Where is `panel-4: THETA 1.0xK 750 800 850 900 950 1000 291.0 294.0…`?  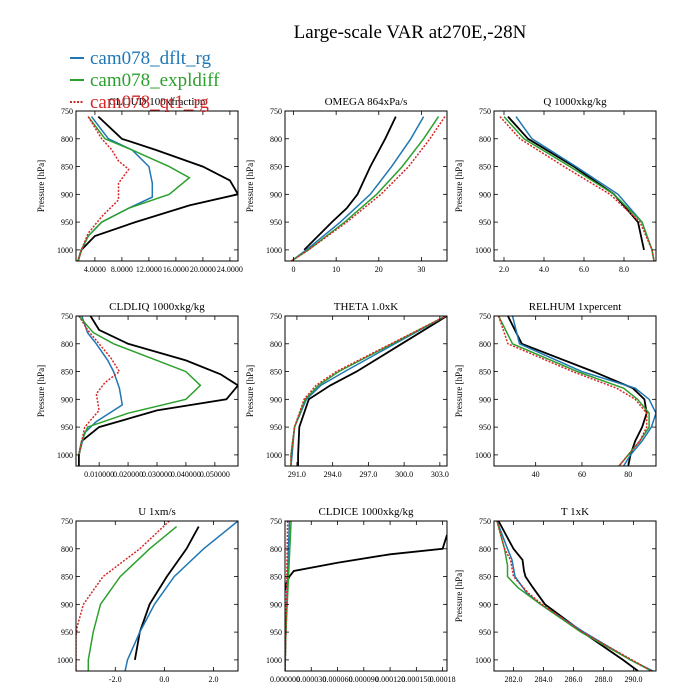 panel-4: THETA 1.0xK 750 800 850 900 950 1000 291.0 294.0… is located at coordinates (347, 390).